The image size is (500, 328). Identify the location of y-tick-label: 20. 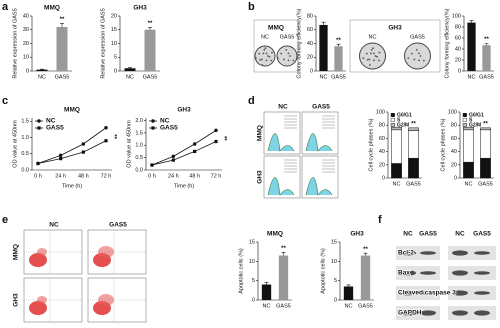
(26, 44).